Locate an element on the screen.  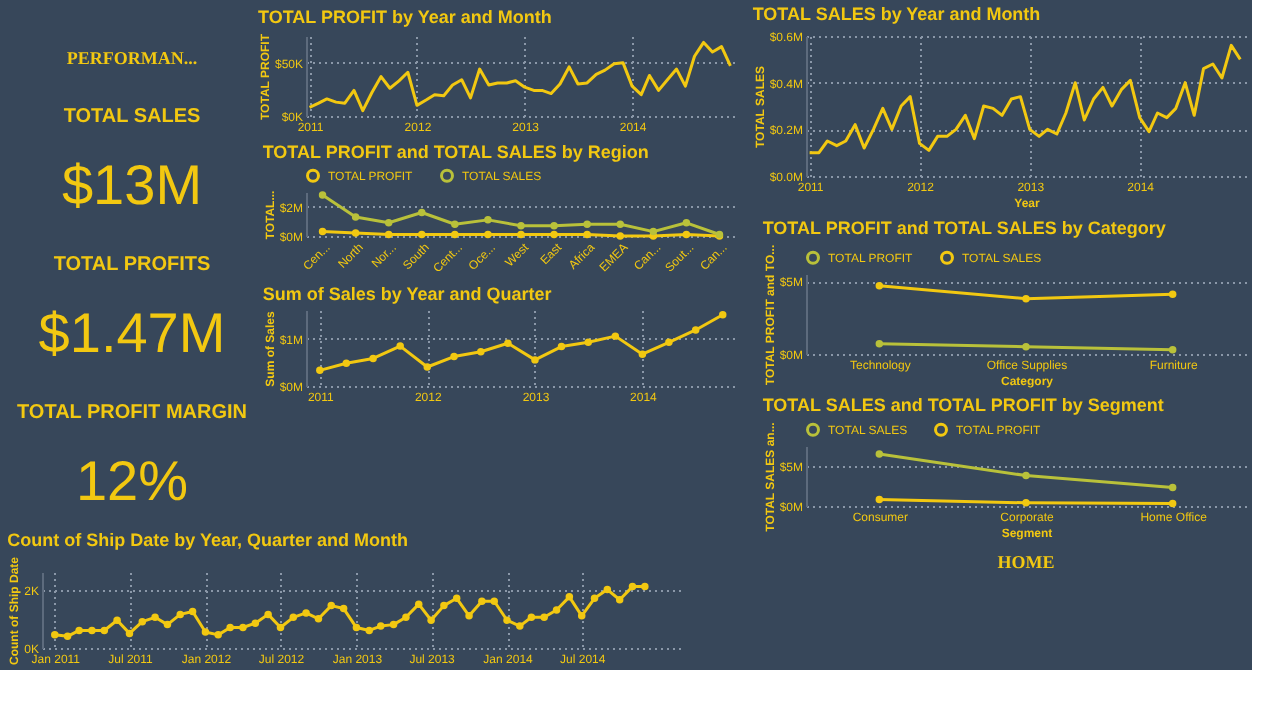
chart-title: TOTAL PROFIT and TOTAL SALES by Category is located at coordinates (964, 227).